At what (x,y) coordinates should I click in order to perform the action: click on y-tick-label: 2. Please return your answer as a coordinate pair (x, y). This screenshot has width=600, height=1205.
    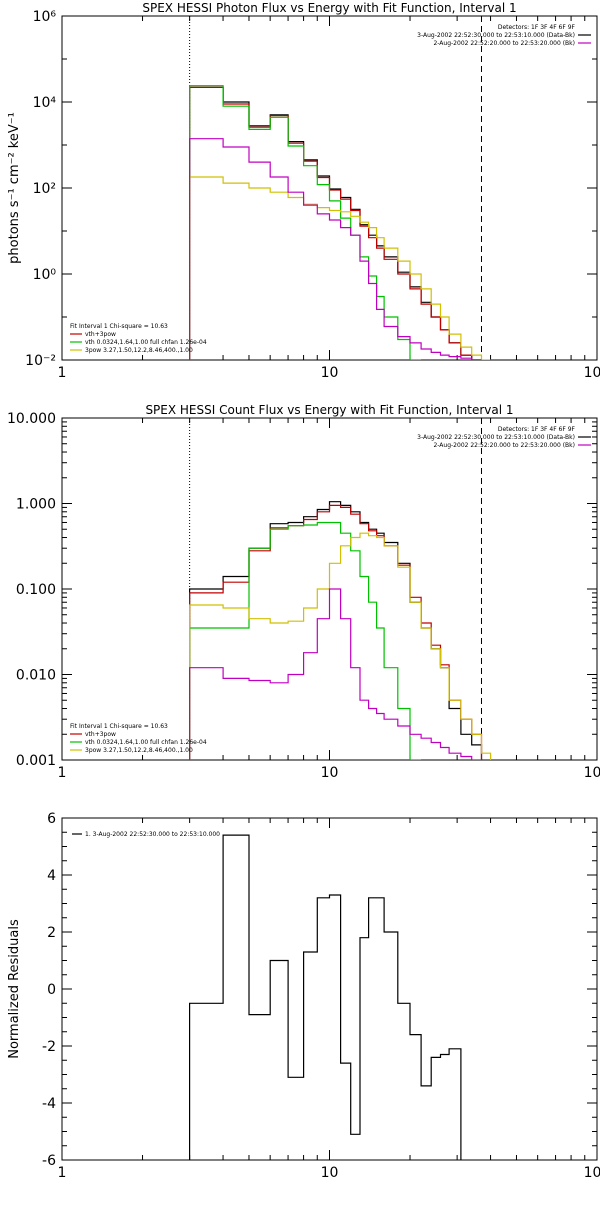
    Looking at the image, I should click on (51, 933).